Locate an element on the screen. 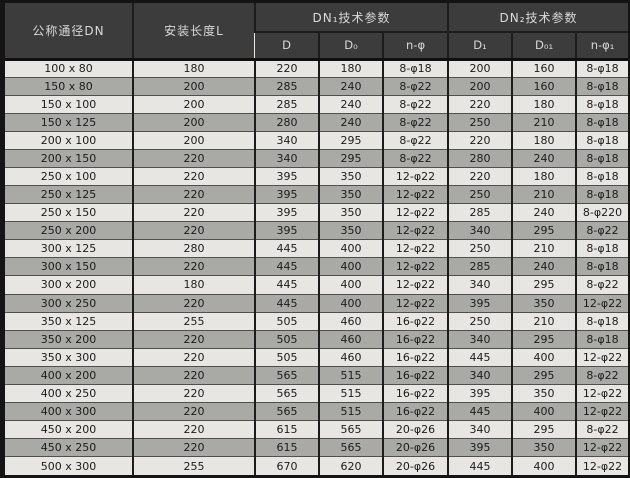 This screenshot has width=630, height=478. cell-d: 340 is located at coordinates (286, 140).